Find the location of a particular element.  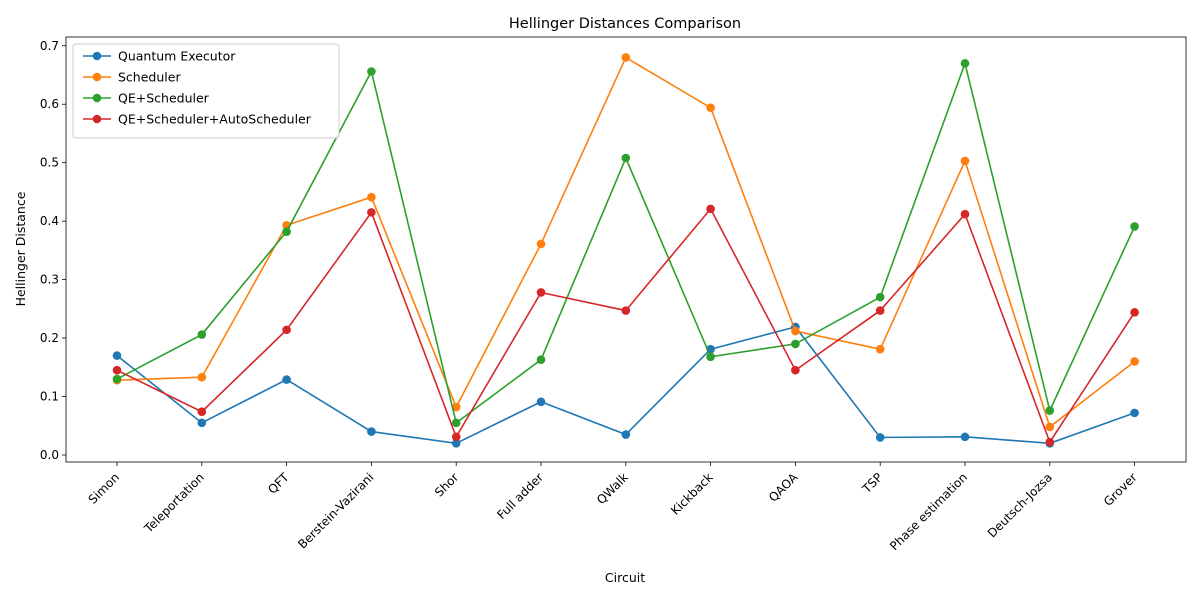

x-tick-label: Teleportation is located at coordinates (174, 503).